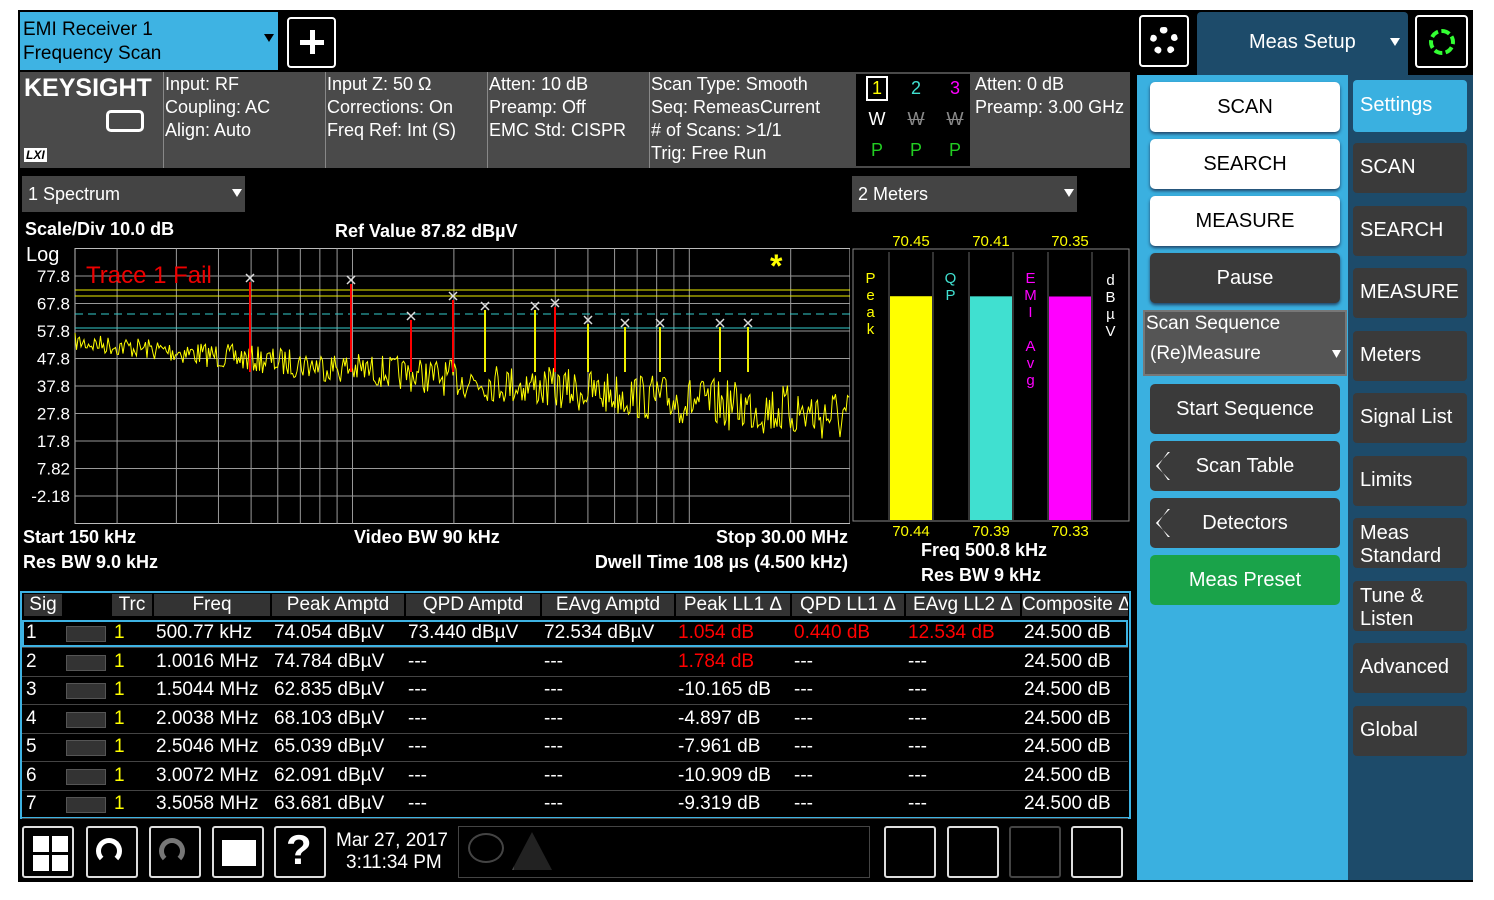  What do you see at coordinates (53, 331) in the screenshot?
I see `y-tick-label: 57.8` at bounding box center [53, 331].